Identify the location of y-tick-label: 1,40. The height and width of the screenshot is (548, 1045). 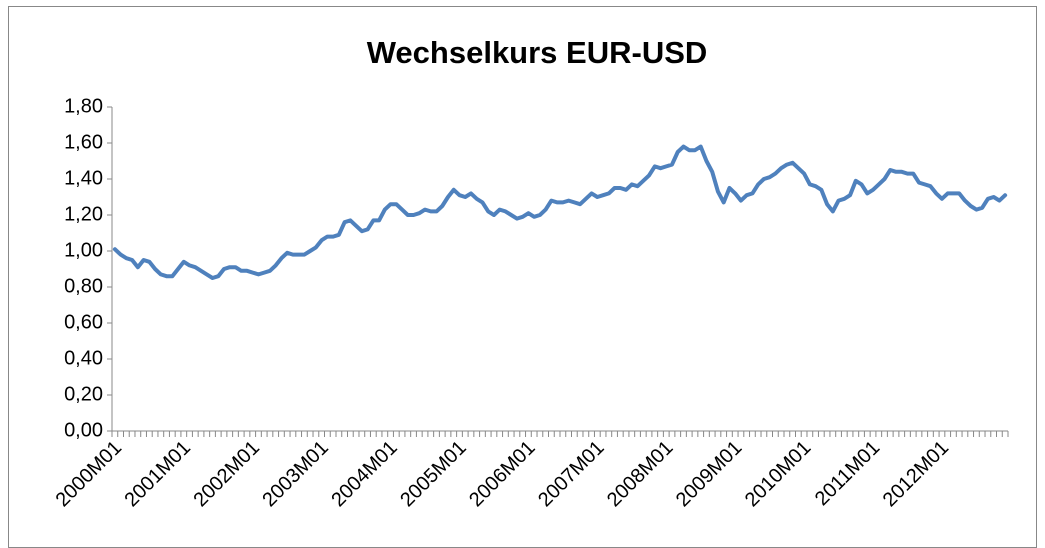
(83, 178).